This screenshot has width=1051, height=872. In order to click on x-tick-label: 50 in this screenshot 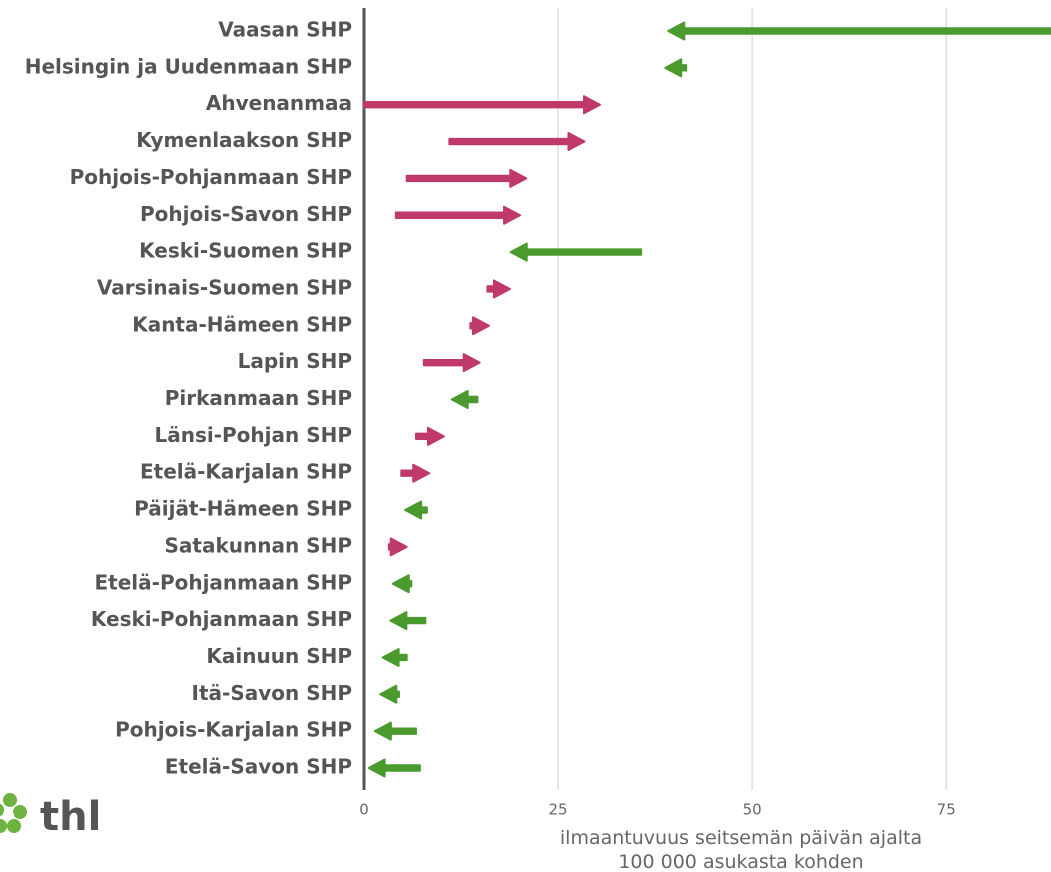, I will do `click(752, 810)`.